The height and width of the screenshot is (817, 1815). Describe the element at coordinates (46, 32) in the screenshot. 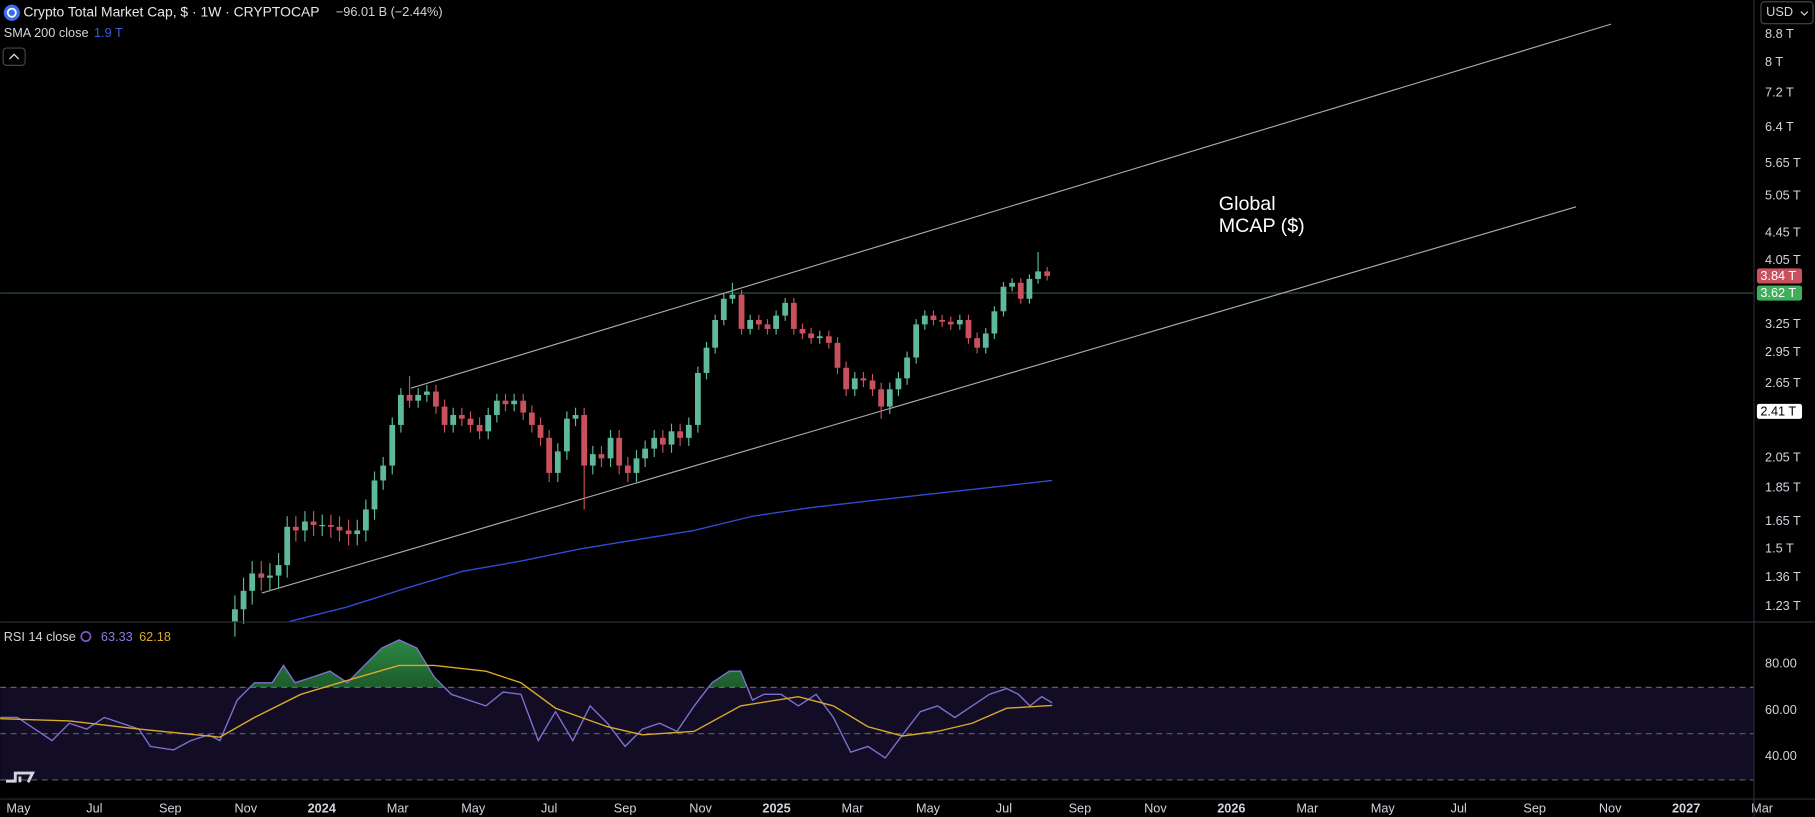

I see `indicator-name: SMA 200 close` at that location.